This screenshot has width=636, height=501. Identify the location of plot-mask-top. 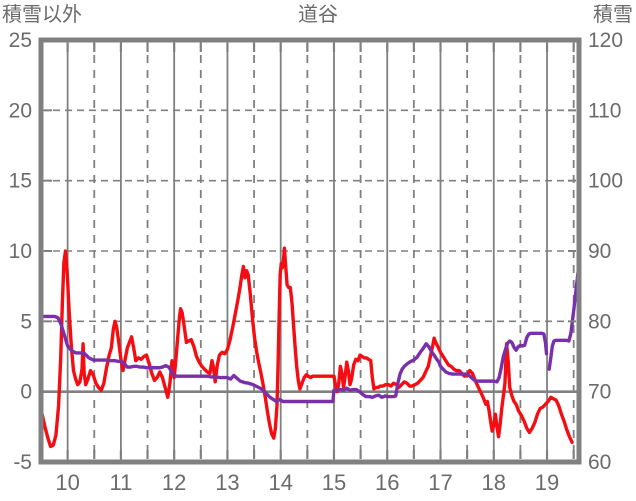
(318, 19).